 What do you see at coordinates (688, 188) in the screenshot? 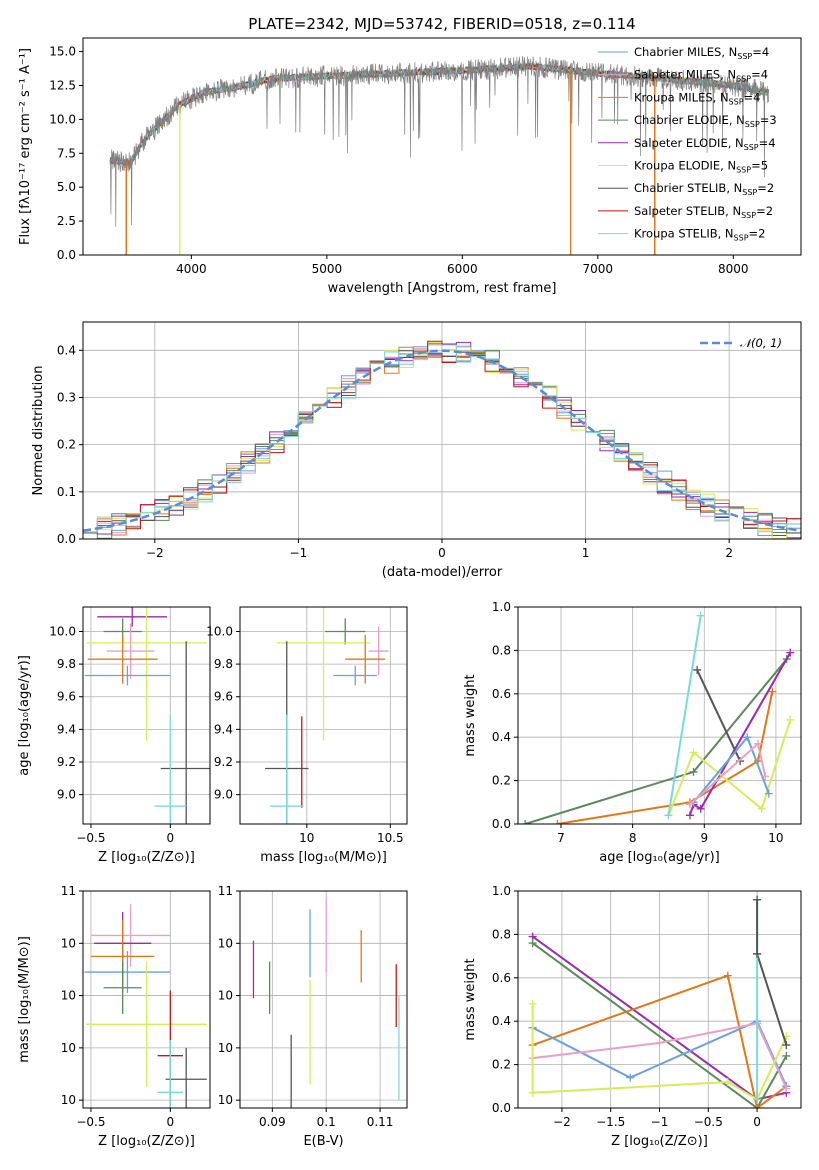
I see `legend-label-text: Chabrier STELIB, N` at bounding box center [688, 188].